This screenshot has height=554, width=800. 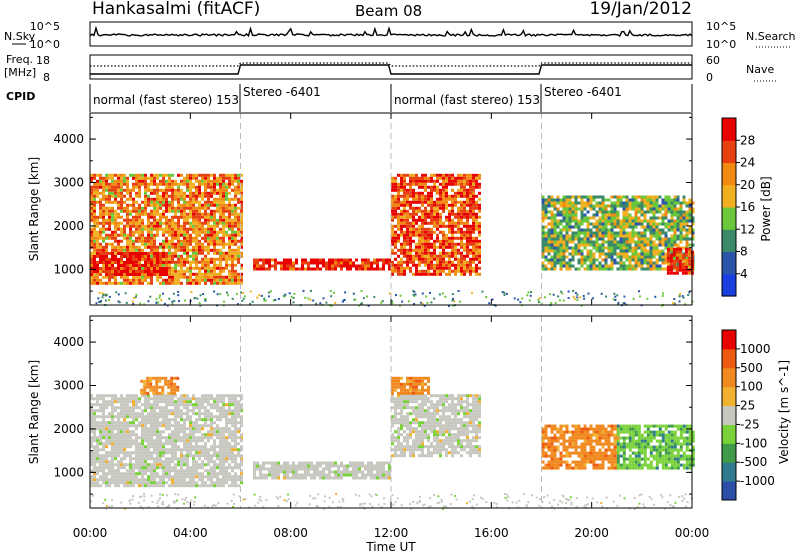 I want to click on power-ytick-label: 1000, so click(x=68, y=269).